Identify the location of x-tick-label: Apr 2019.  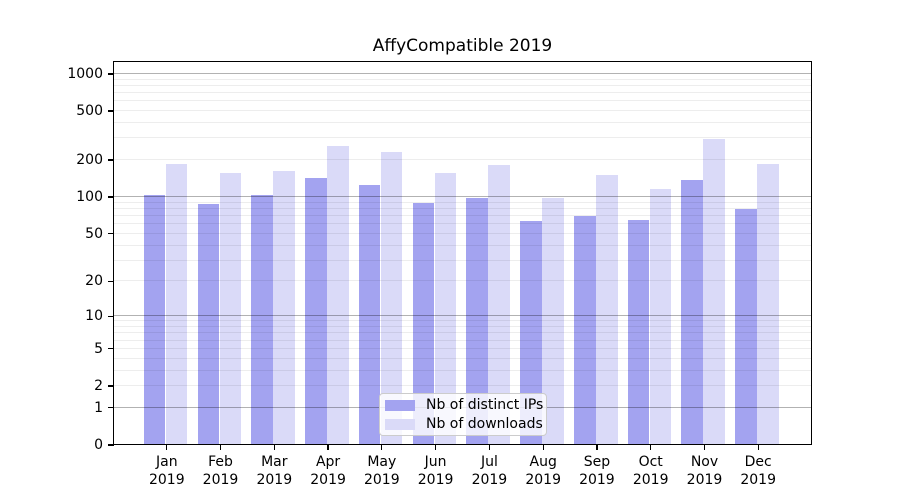
(328, 471).